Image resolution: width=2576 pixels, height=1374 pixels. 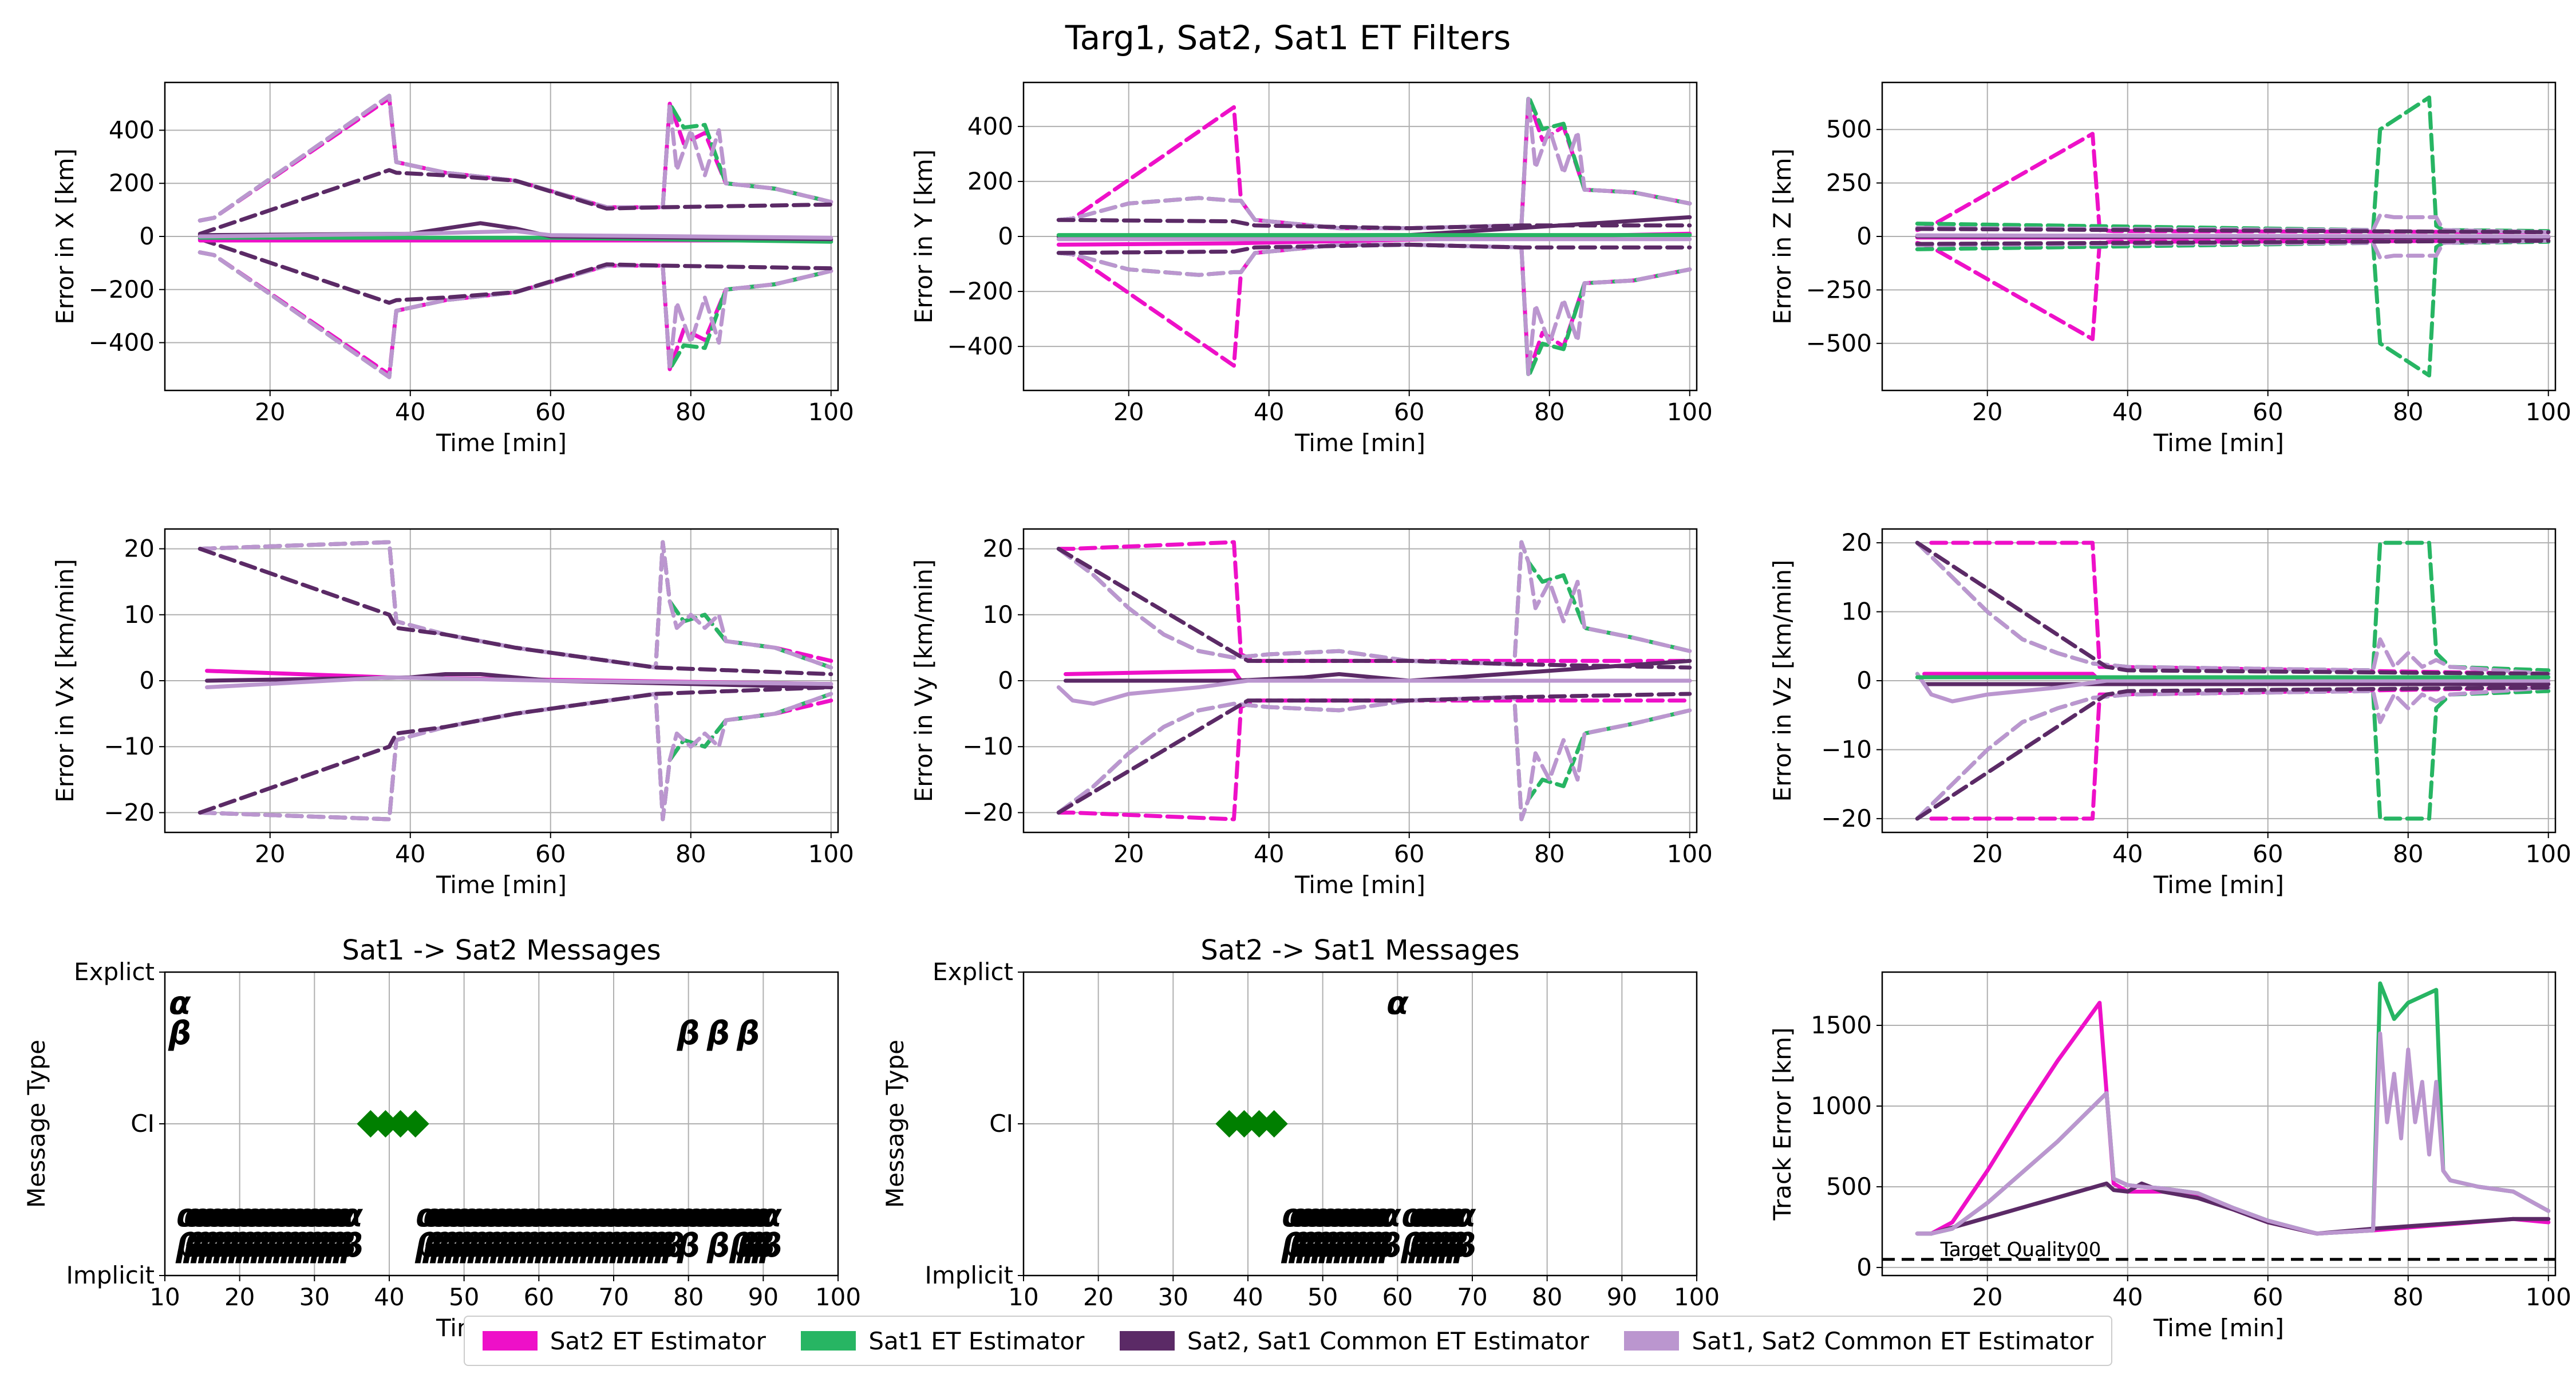 I want to click on y-tick-label: CI, so click(x=1001, y=1124).